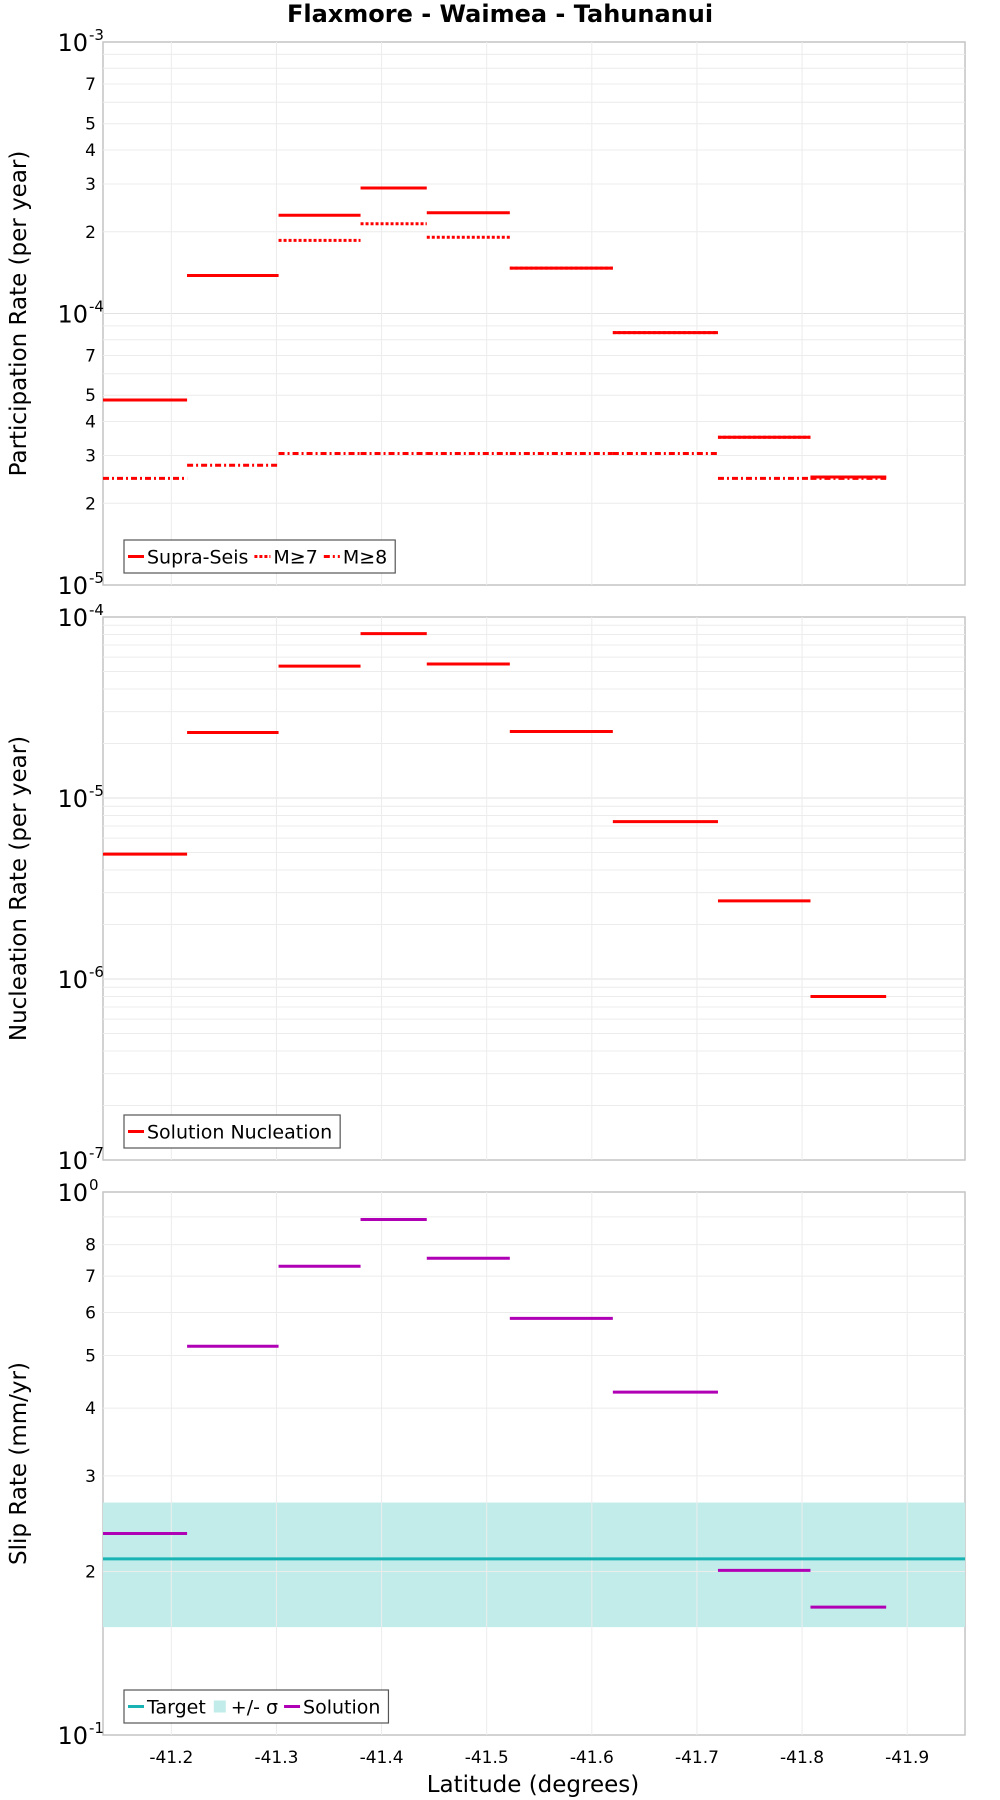 The height and width of the screenshot is (1800, 1000). Describe the element at coordinates (295, 558) in the screenshot. I see `legend-label: M≥7` at that location.